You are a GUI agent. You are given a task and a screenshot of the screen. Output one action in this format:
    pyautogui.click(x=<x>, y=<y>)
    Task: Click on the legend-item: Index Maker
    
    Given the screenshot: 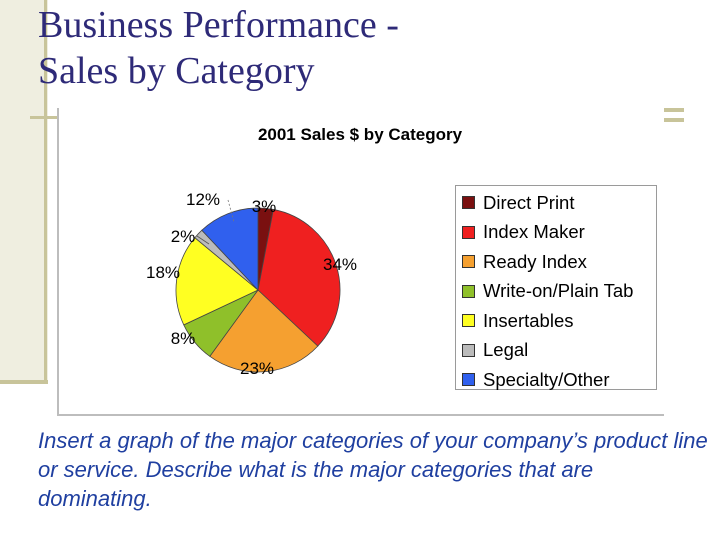 What is the action you would take?
    pyautogui.click(x=559, y=233)
    